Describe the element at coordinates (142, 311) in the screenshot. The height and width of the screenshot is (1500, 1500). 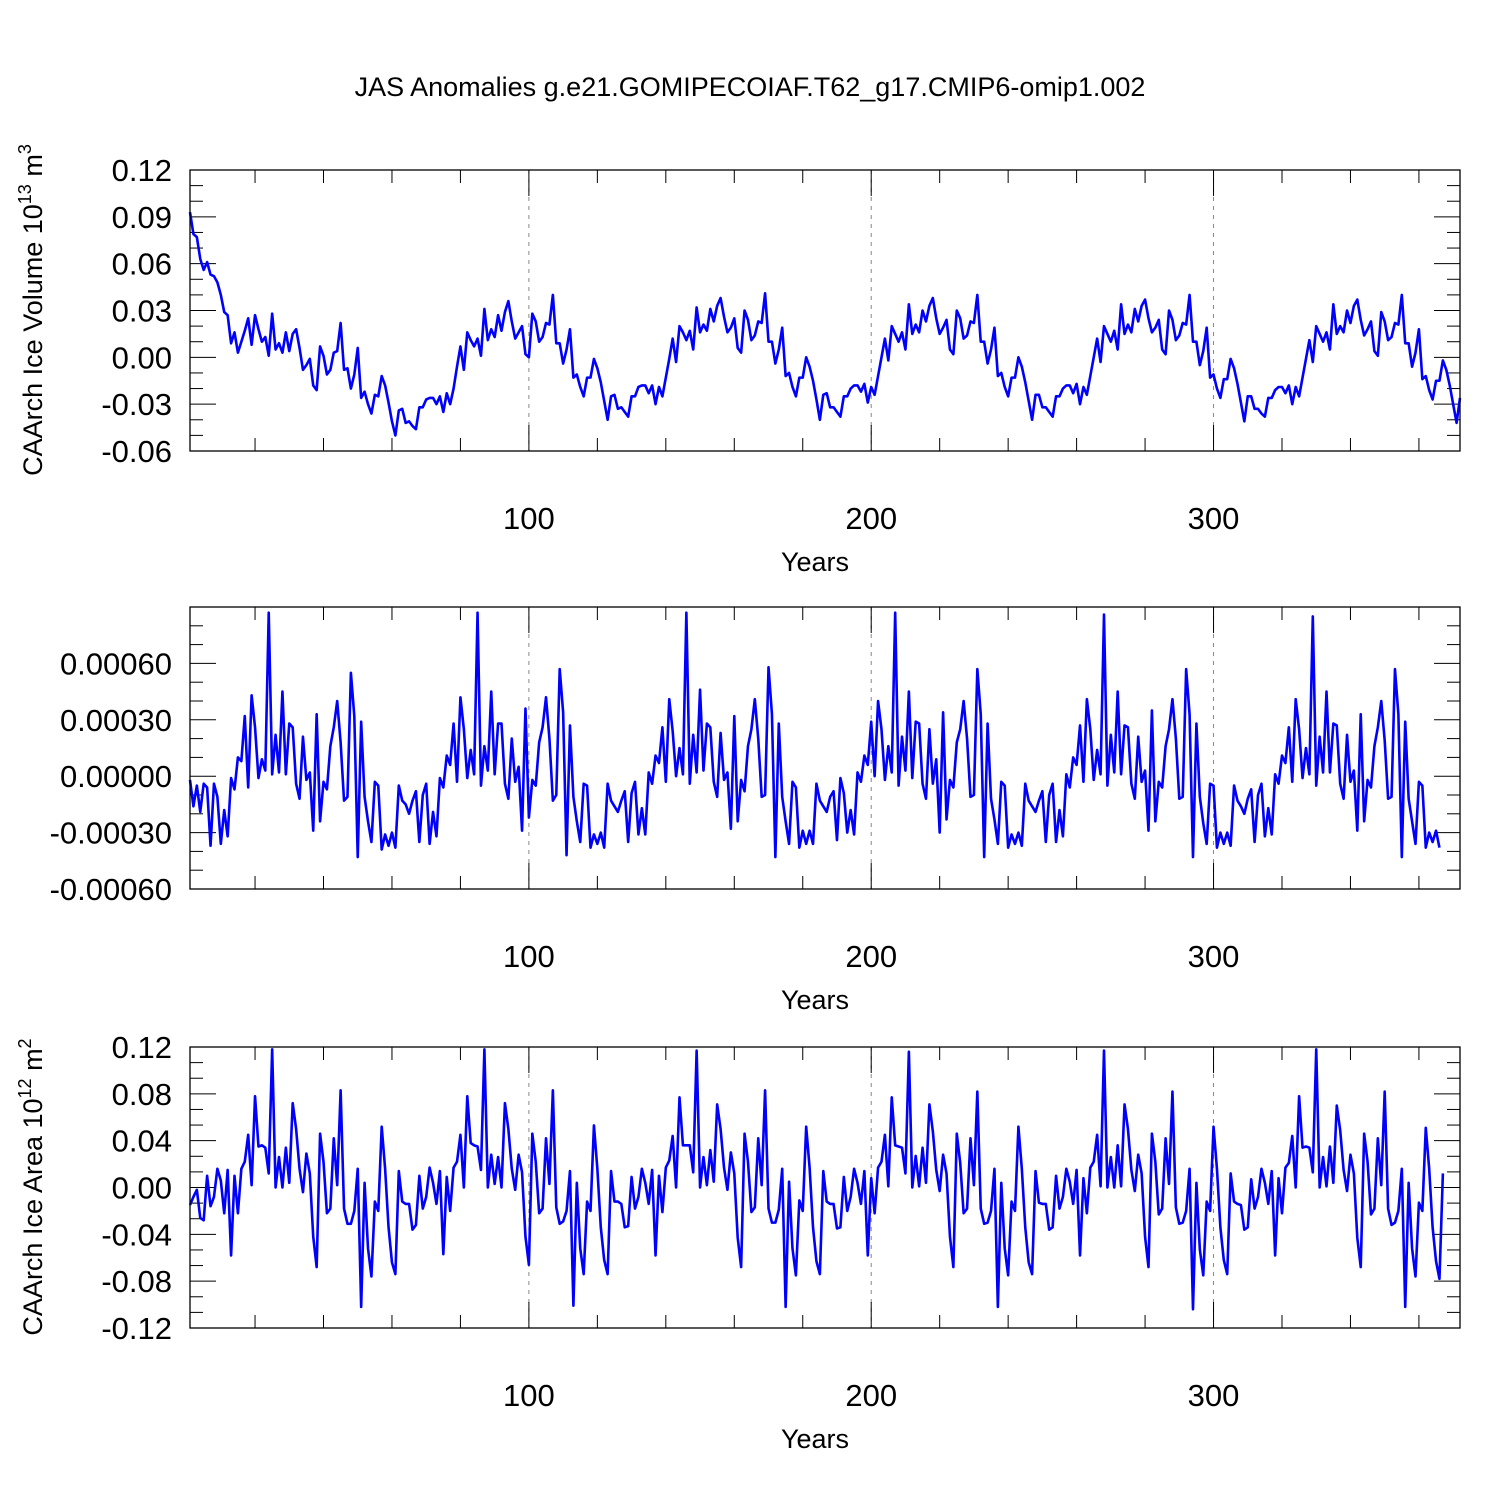
I see `y-tick-label: 0.03` at that location.